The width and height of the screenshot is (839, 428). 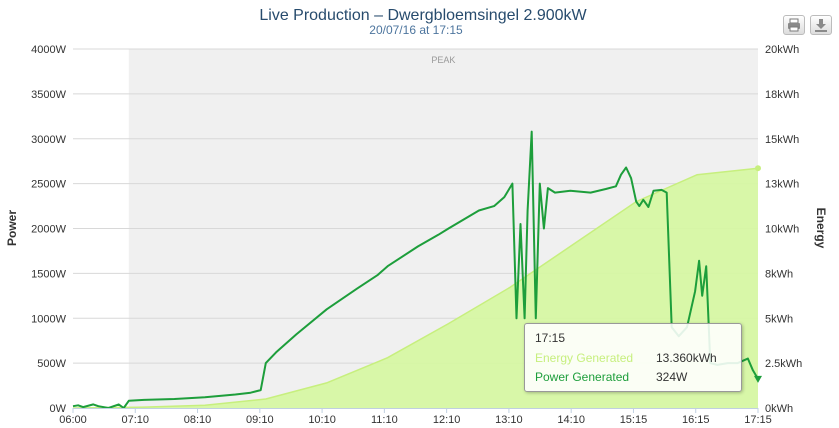 What do you see at coordinates (443, 60) in the screenshot?
I see `peak-band-label: PEAK` at bounding box center [443, 60].